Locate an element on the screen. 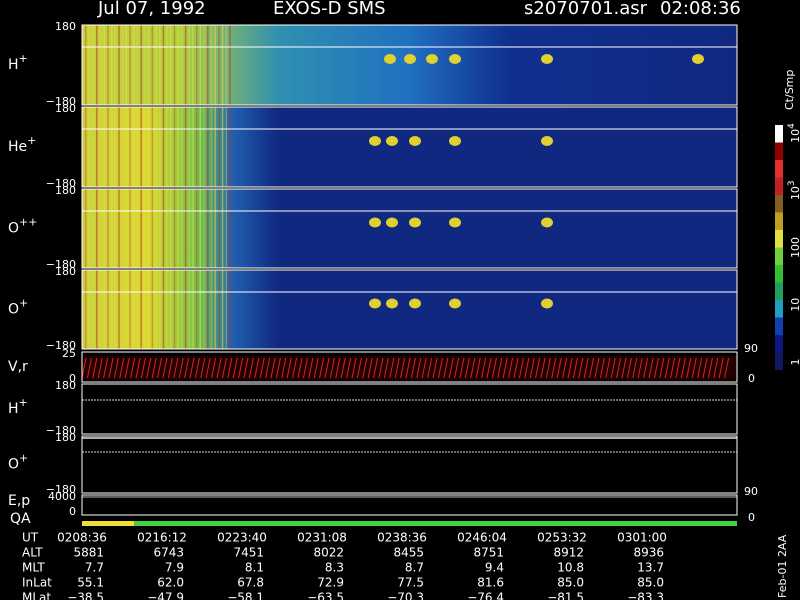 This screenshot has height=600, width=800. ephemeris-value: 13.7 is located at coordinates (650, 568).